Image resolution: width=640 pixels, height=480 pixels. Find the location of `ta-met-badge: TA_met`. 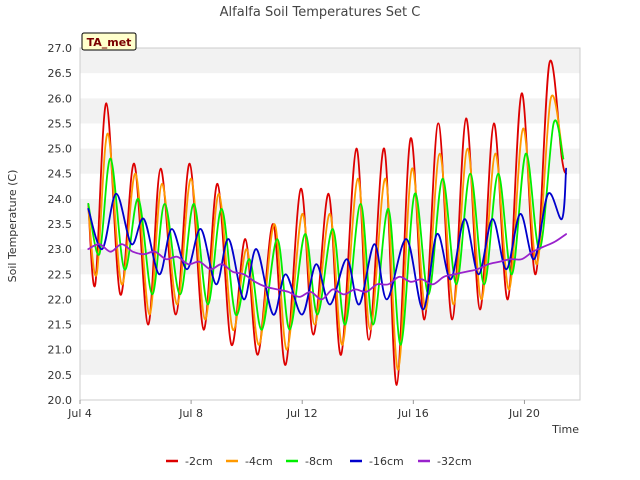

ta-met-badge: TA_met is located at coordinates (109, 41).